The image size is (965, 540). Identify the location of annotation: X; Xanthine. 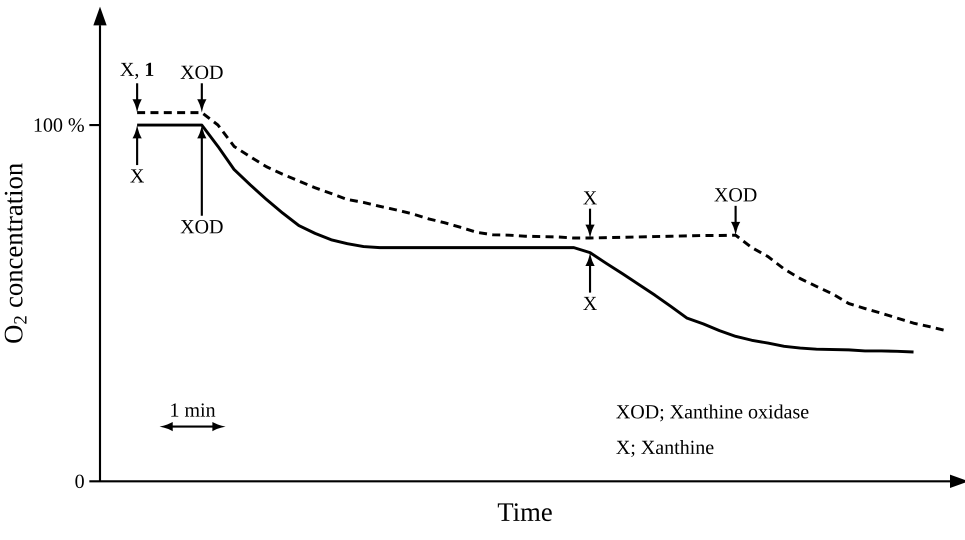
(665, 448).